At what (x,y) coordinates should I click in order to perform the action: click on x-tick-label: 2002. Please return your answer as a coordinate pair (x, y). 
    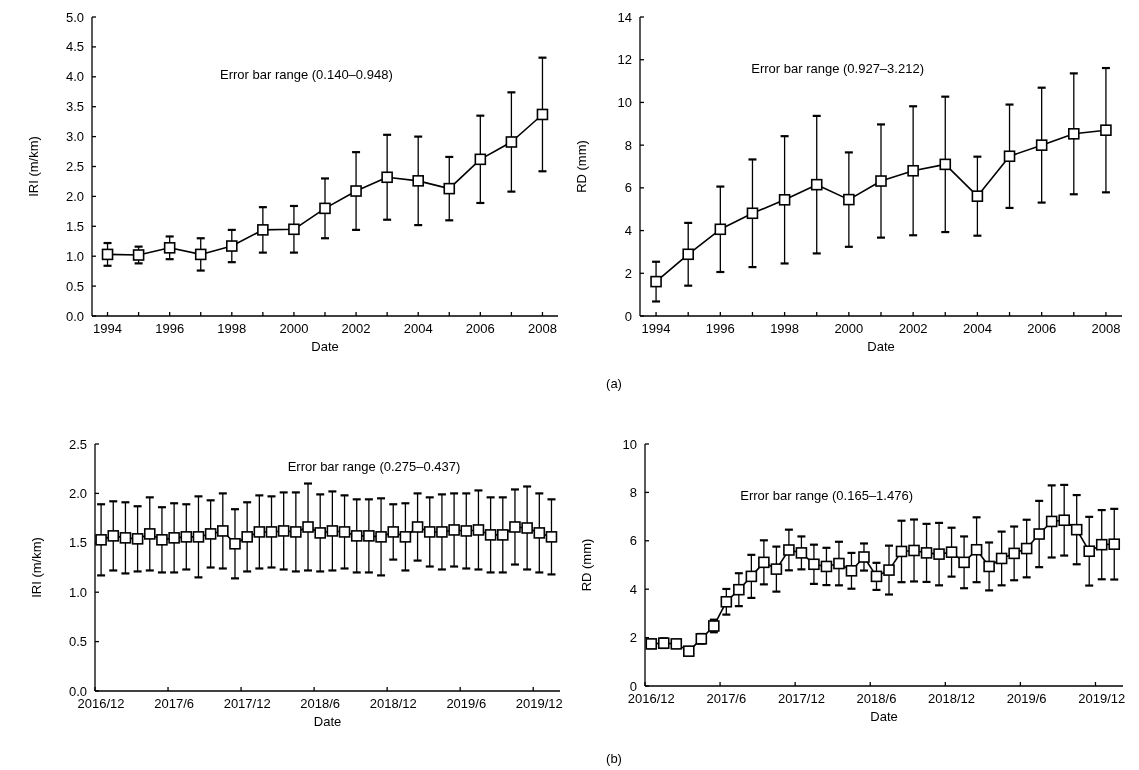
    Looking at the image, I should click on (913, 328).